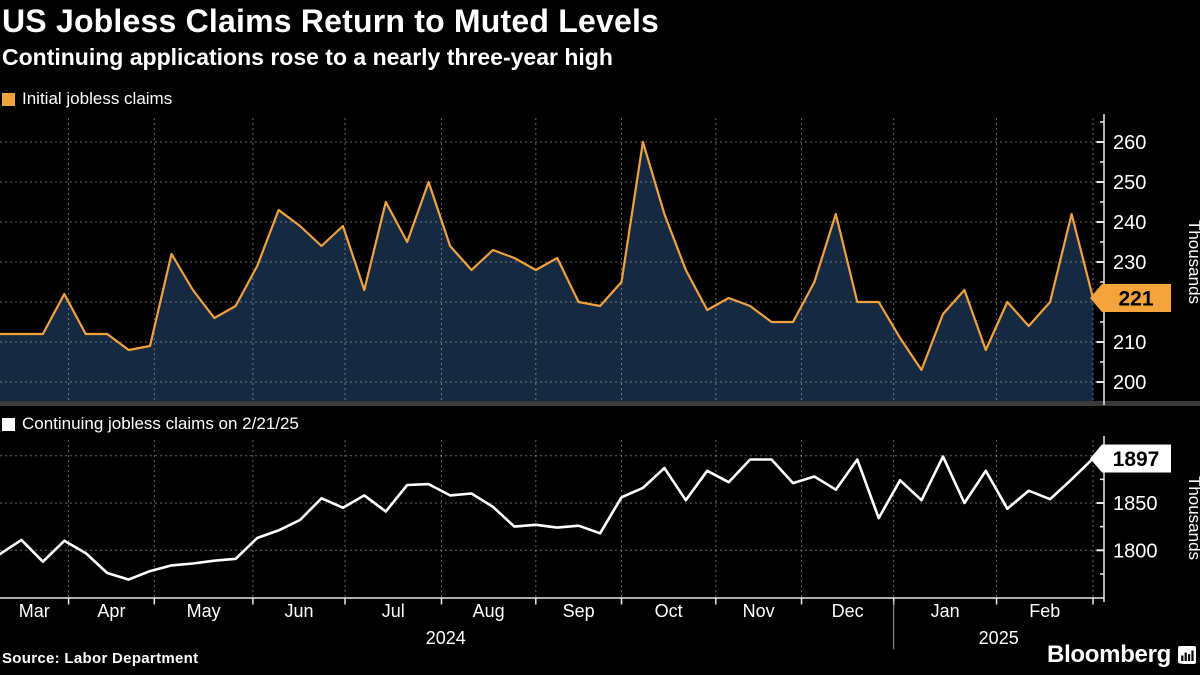 The height and width of the screenshot is (675, 1200). What do you see at coordinates (1129, 223) in the screenshot?
I see `svg-text: 240` at bounding box center [1129, 223].